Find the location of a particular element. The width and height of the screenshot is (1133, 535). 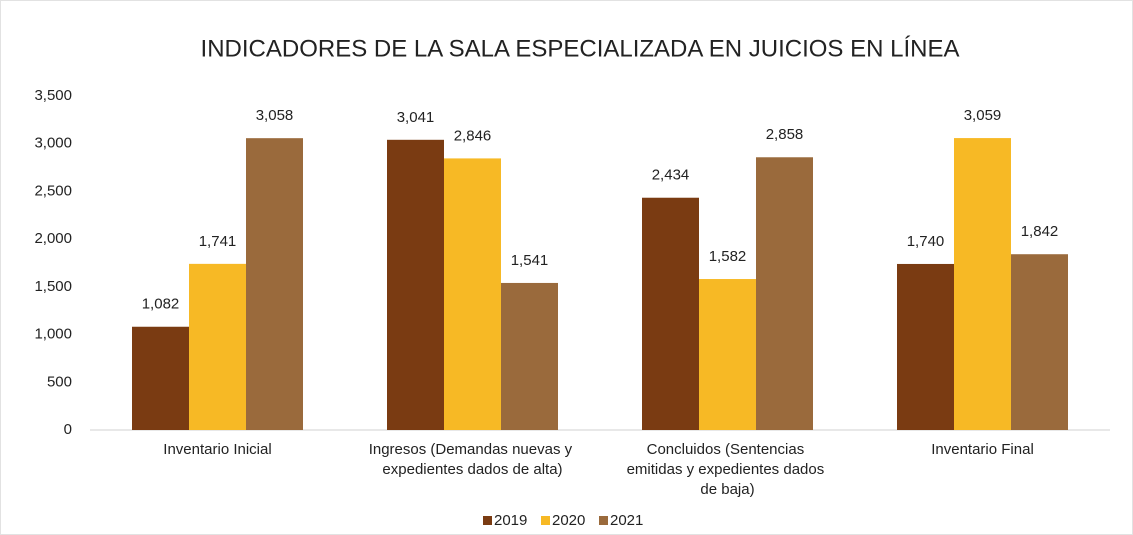

data-label: 2,858 is located at coordinates (785, 134).